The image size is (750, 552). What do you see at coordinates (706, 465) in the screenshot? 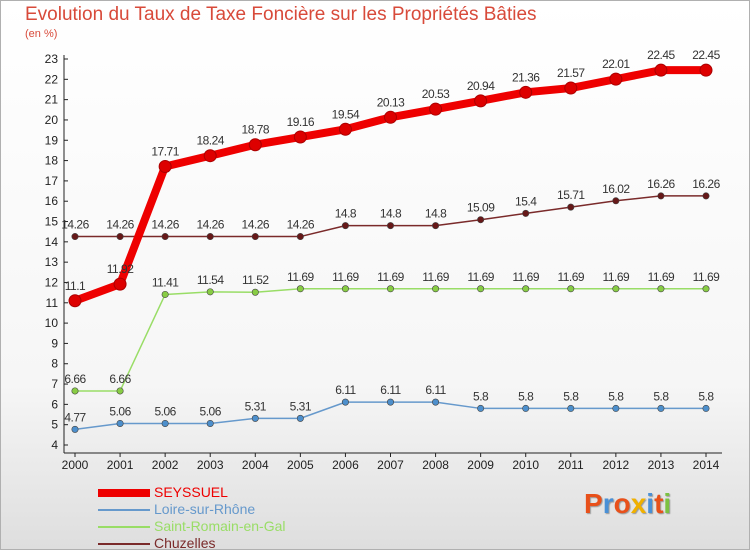
I see `x-tick-label: 2014` at bounding box center [706, 465].